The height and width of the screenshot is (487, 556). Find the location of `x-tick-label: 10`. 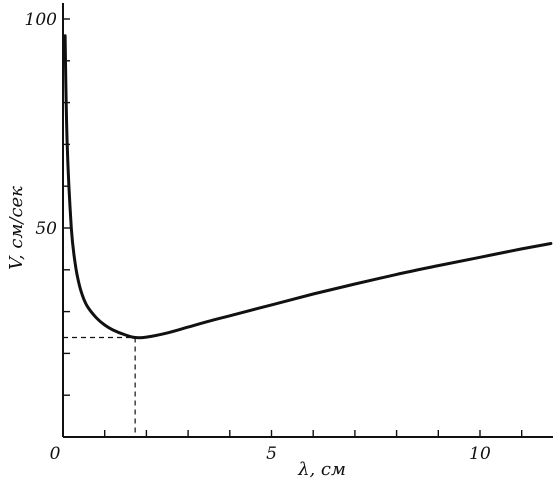

x-tick-label: 10 is located at coordinates (480, 454).